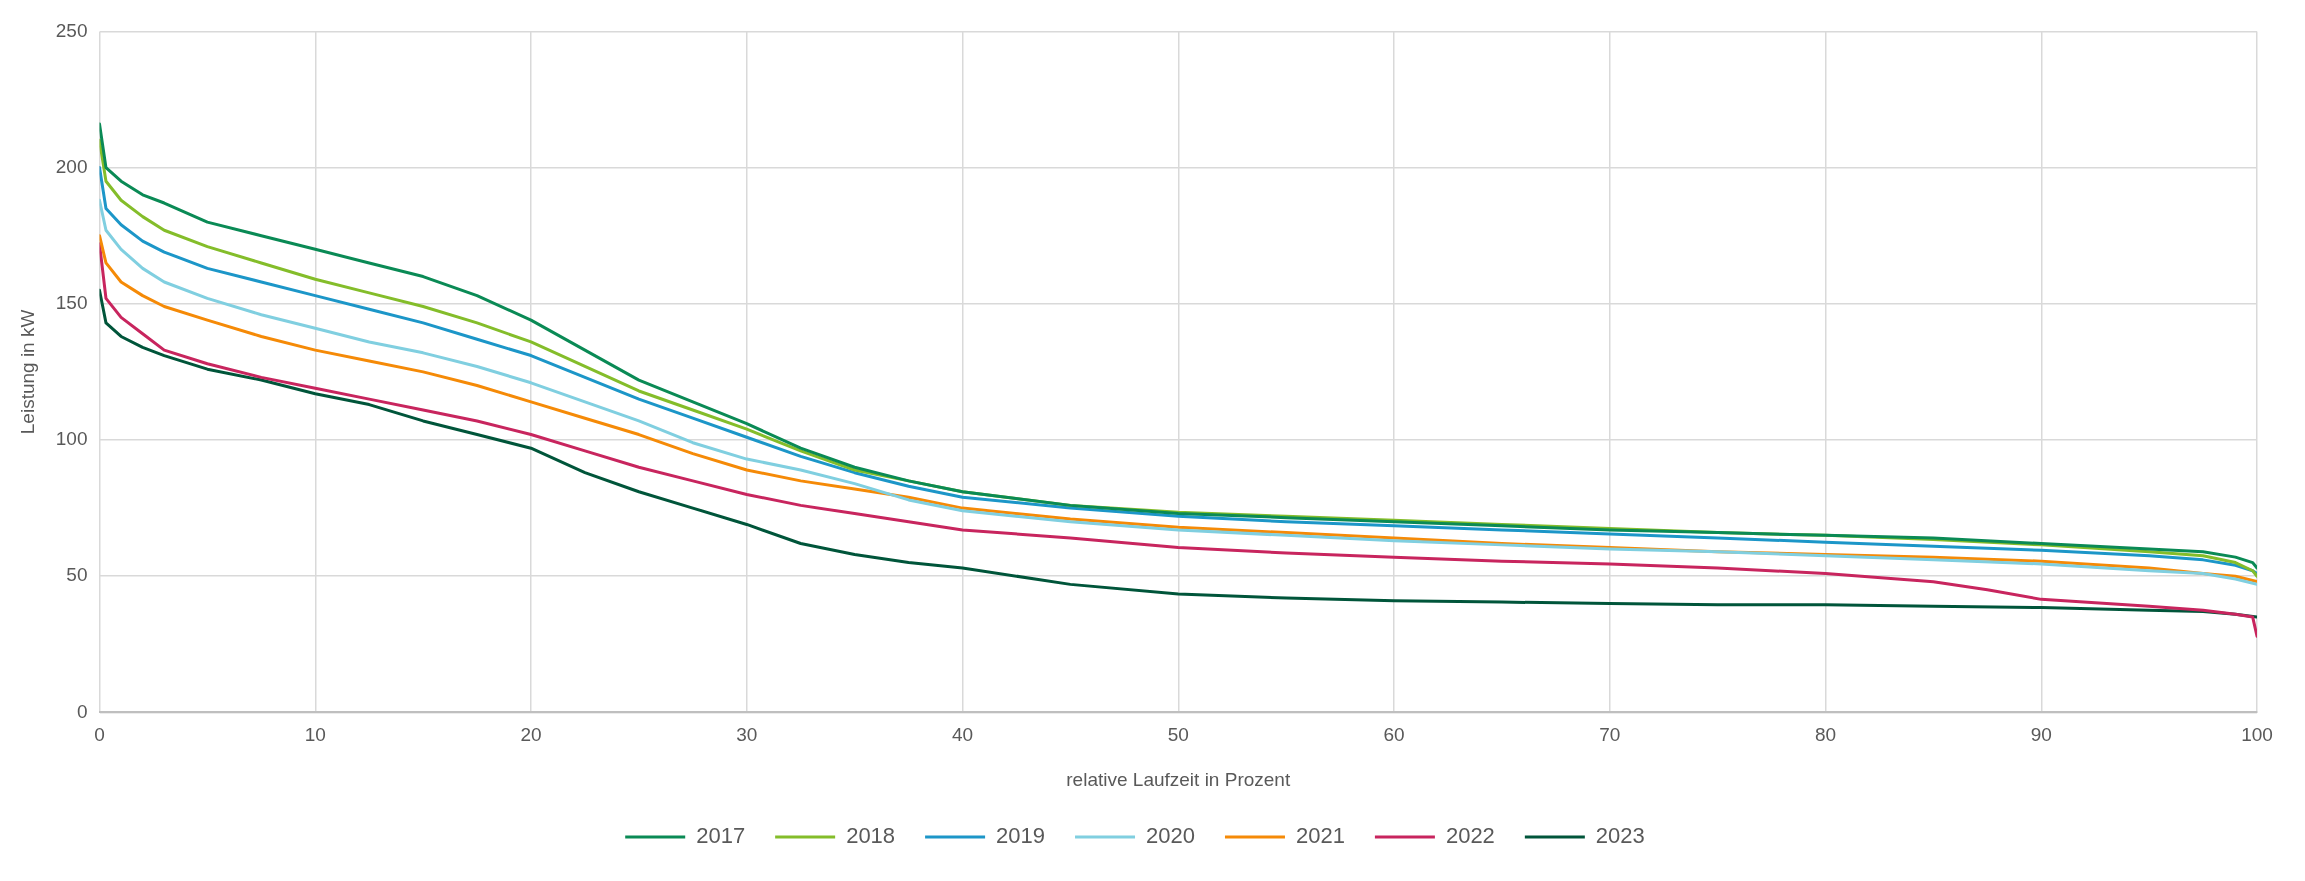 The height and width of the screenshot is (881, 2305). Describe the element at coordinates (1178, 779) in the screenshot. I see `x-axis-title: relative Laufzeit in Prozent` at that location.